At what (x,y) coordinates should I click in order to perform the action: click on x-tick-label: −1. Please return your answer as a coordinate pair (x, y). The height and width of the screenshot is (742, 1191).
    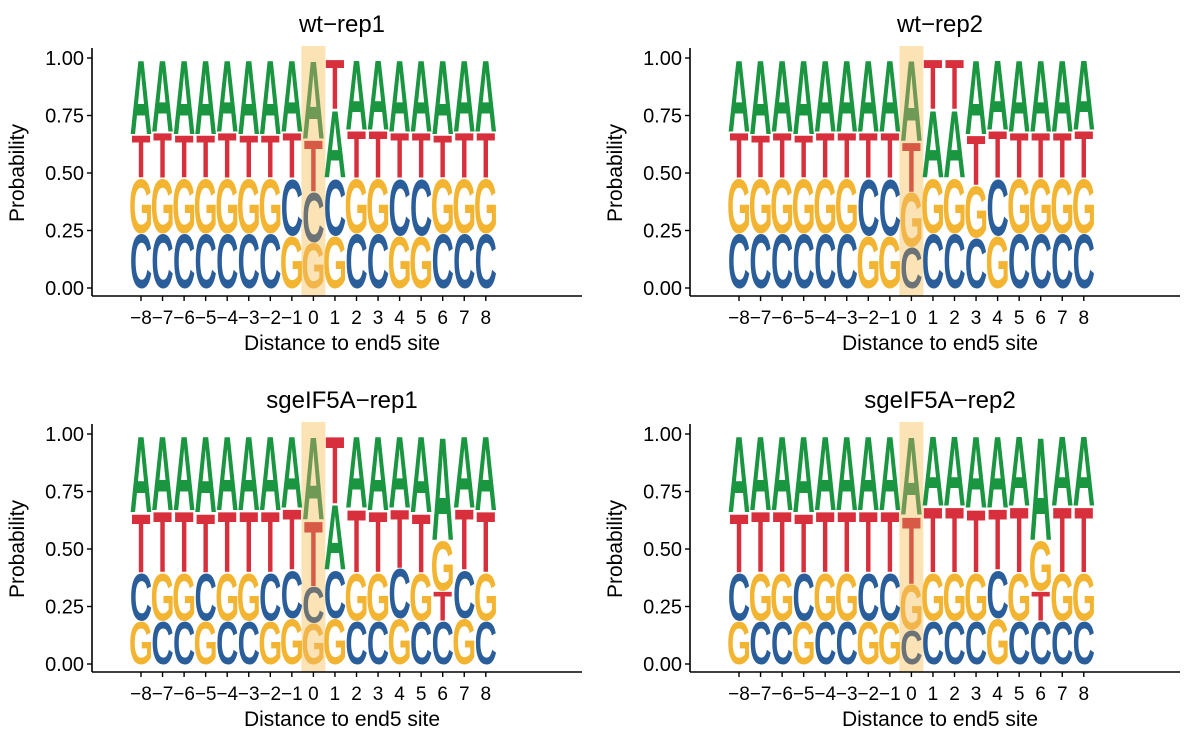
    Looking at the image, I should click on (890, 318).